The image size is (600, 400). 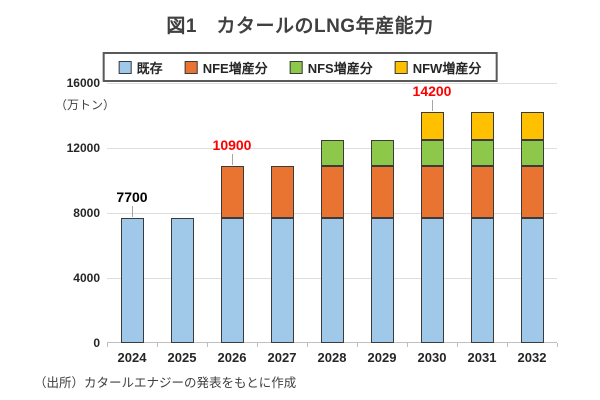 I want to click on y-tick-label-12000: 12000, so click(x=83, y=148).